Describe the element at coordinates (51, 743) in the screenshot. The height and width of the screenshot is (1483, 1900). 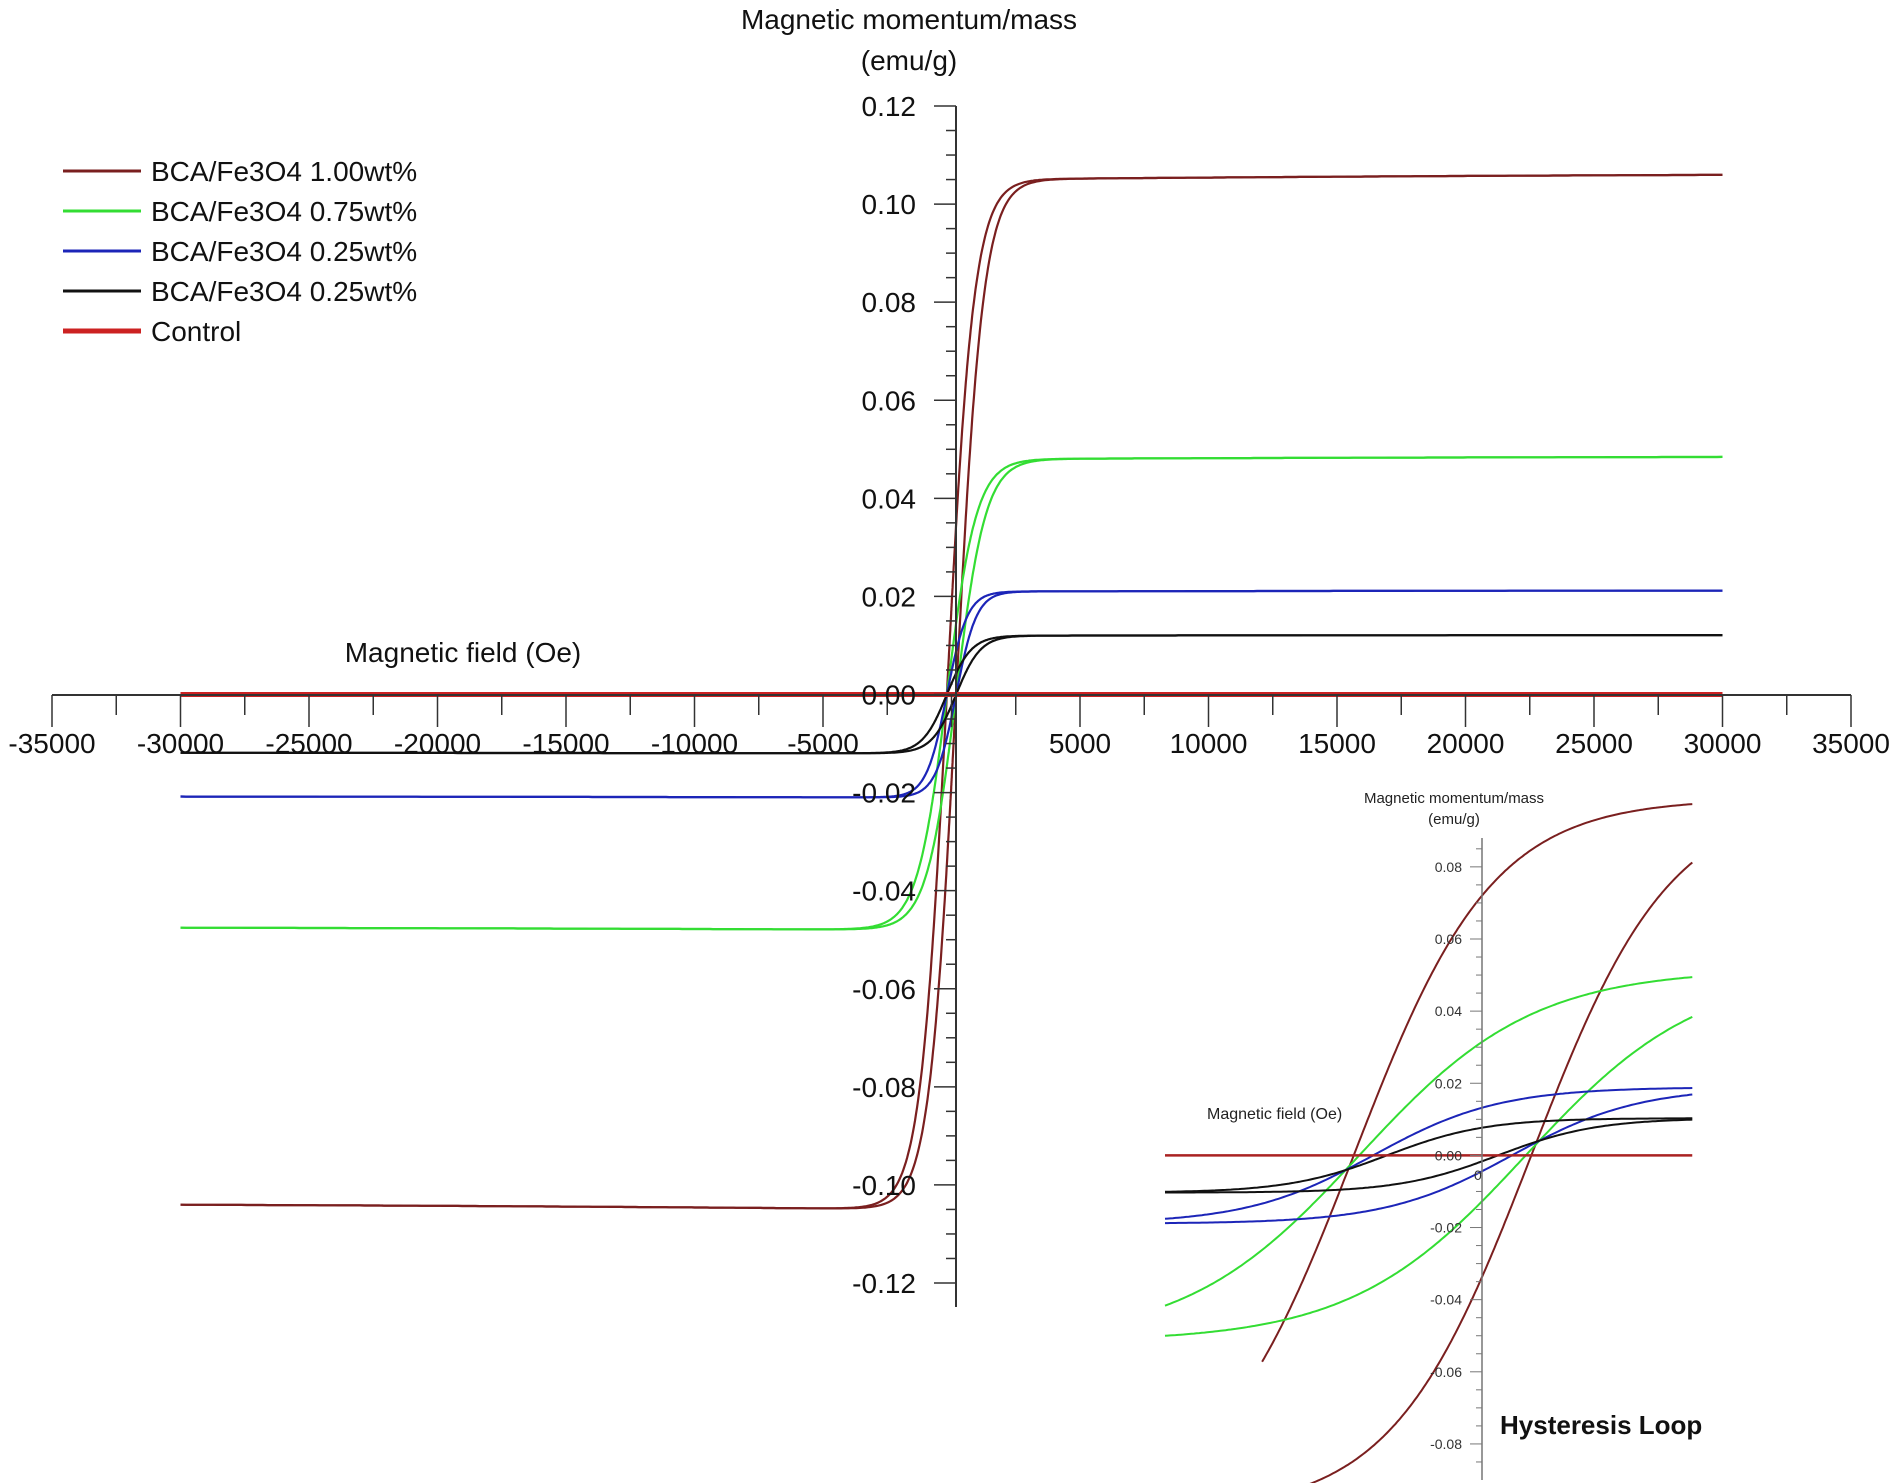
I see `x-tick-label: -35000` at that location.